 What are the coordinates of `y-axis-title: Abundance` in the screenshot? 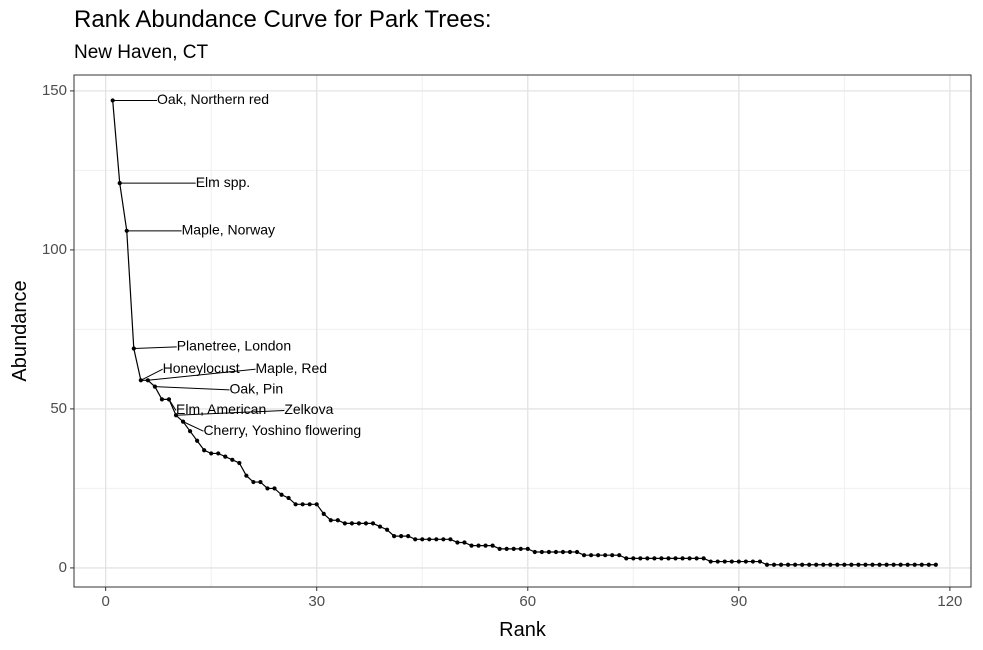 It's located at (20, 330).